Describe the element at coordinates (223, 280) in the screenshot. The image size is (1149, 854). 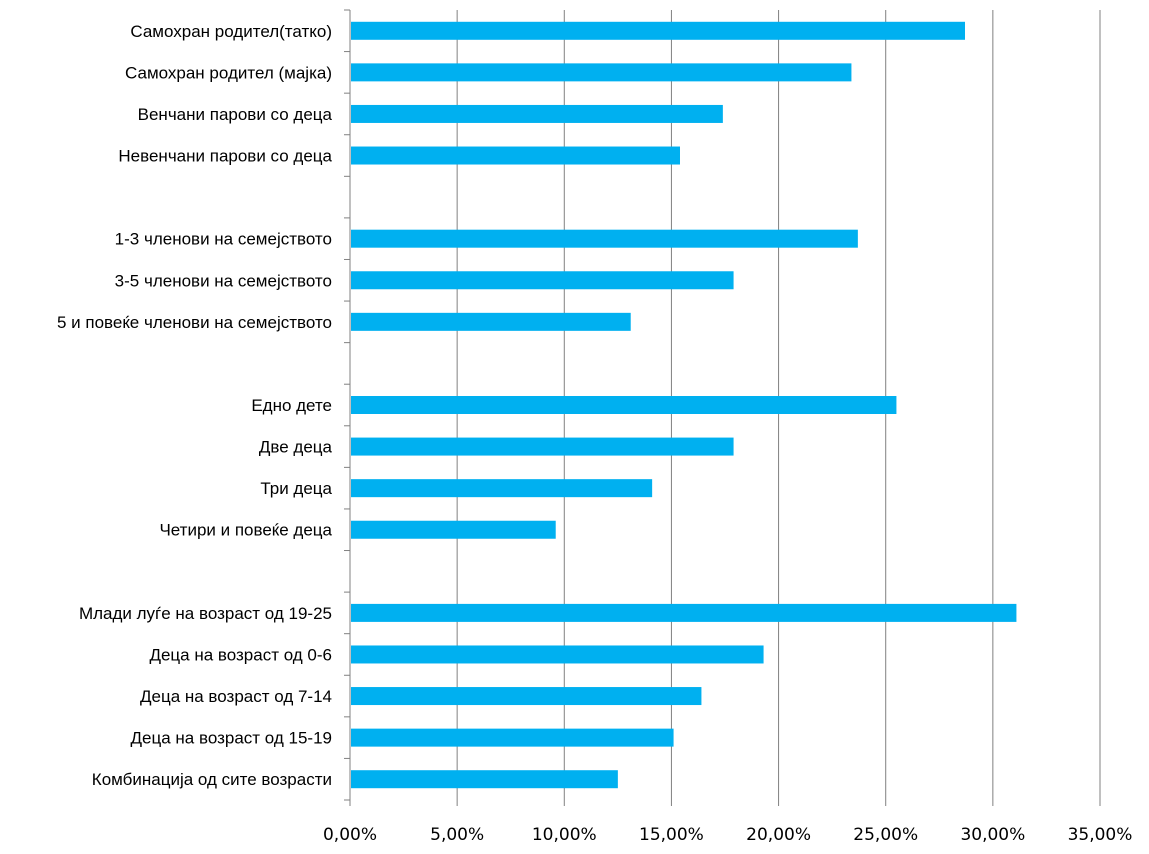
I see `category-label: 3-5 членови на семејството` at that location.